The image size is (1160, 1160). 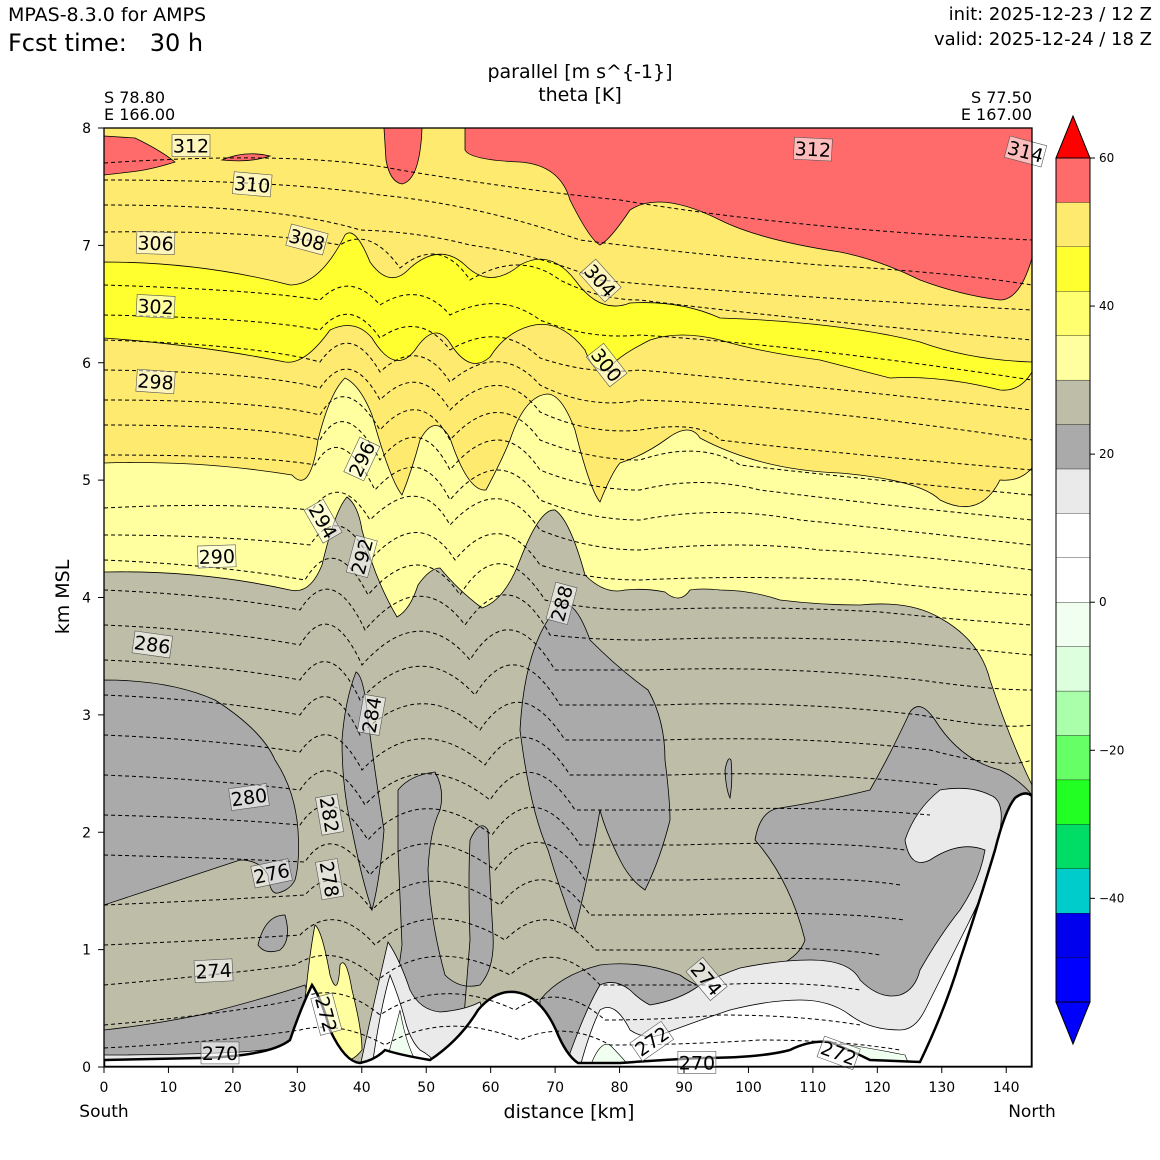 I want to click on colorbar-tick-label: −20, so click(x=1111, y=750).